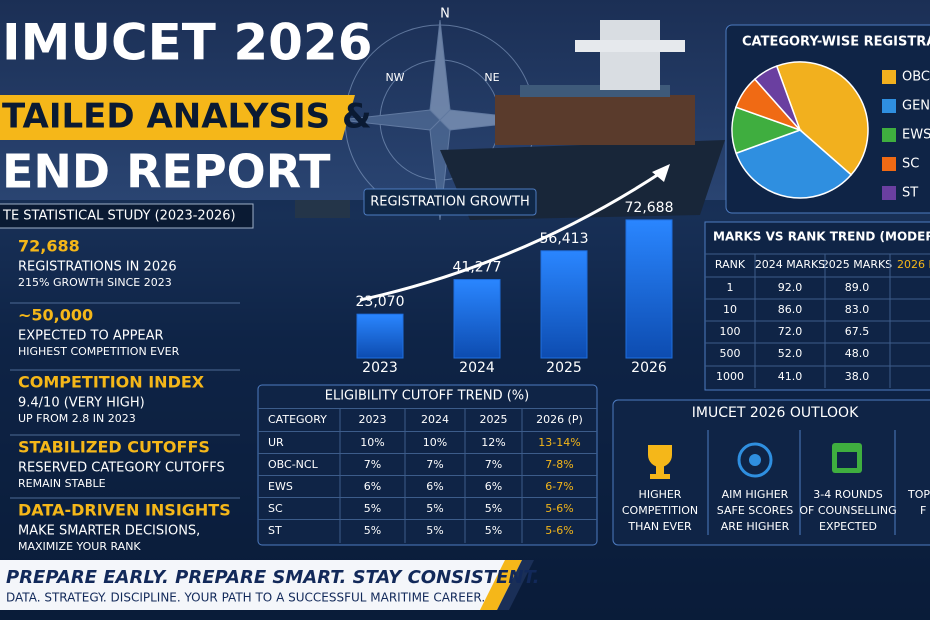  Describe the element at coordinates (755, 494) in the screenshot. I see `outlook-text: AIM HIGHER` at that location.